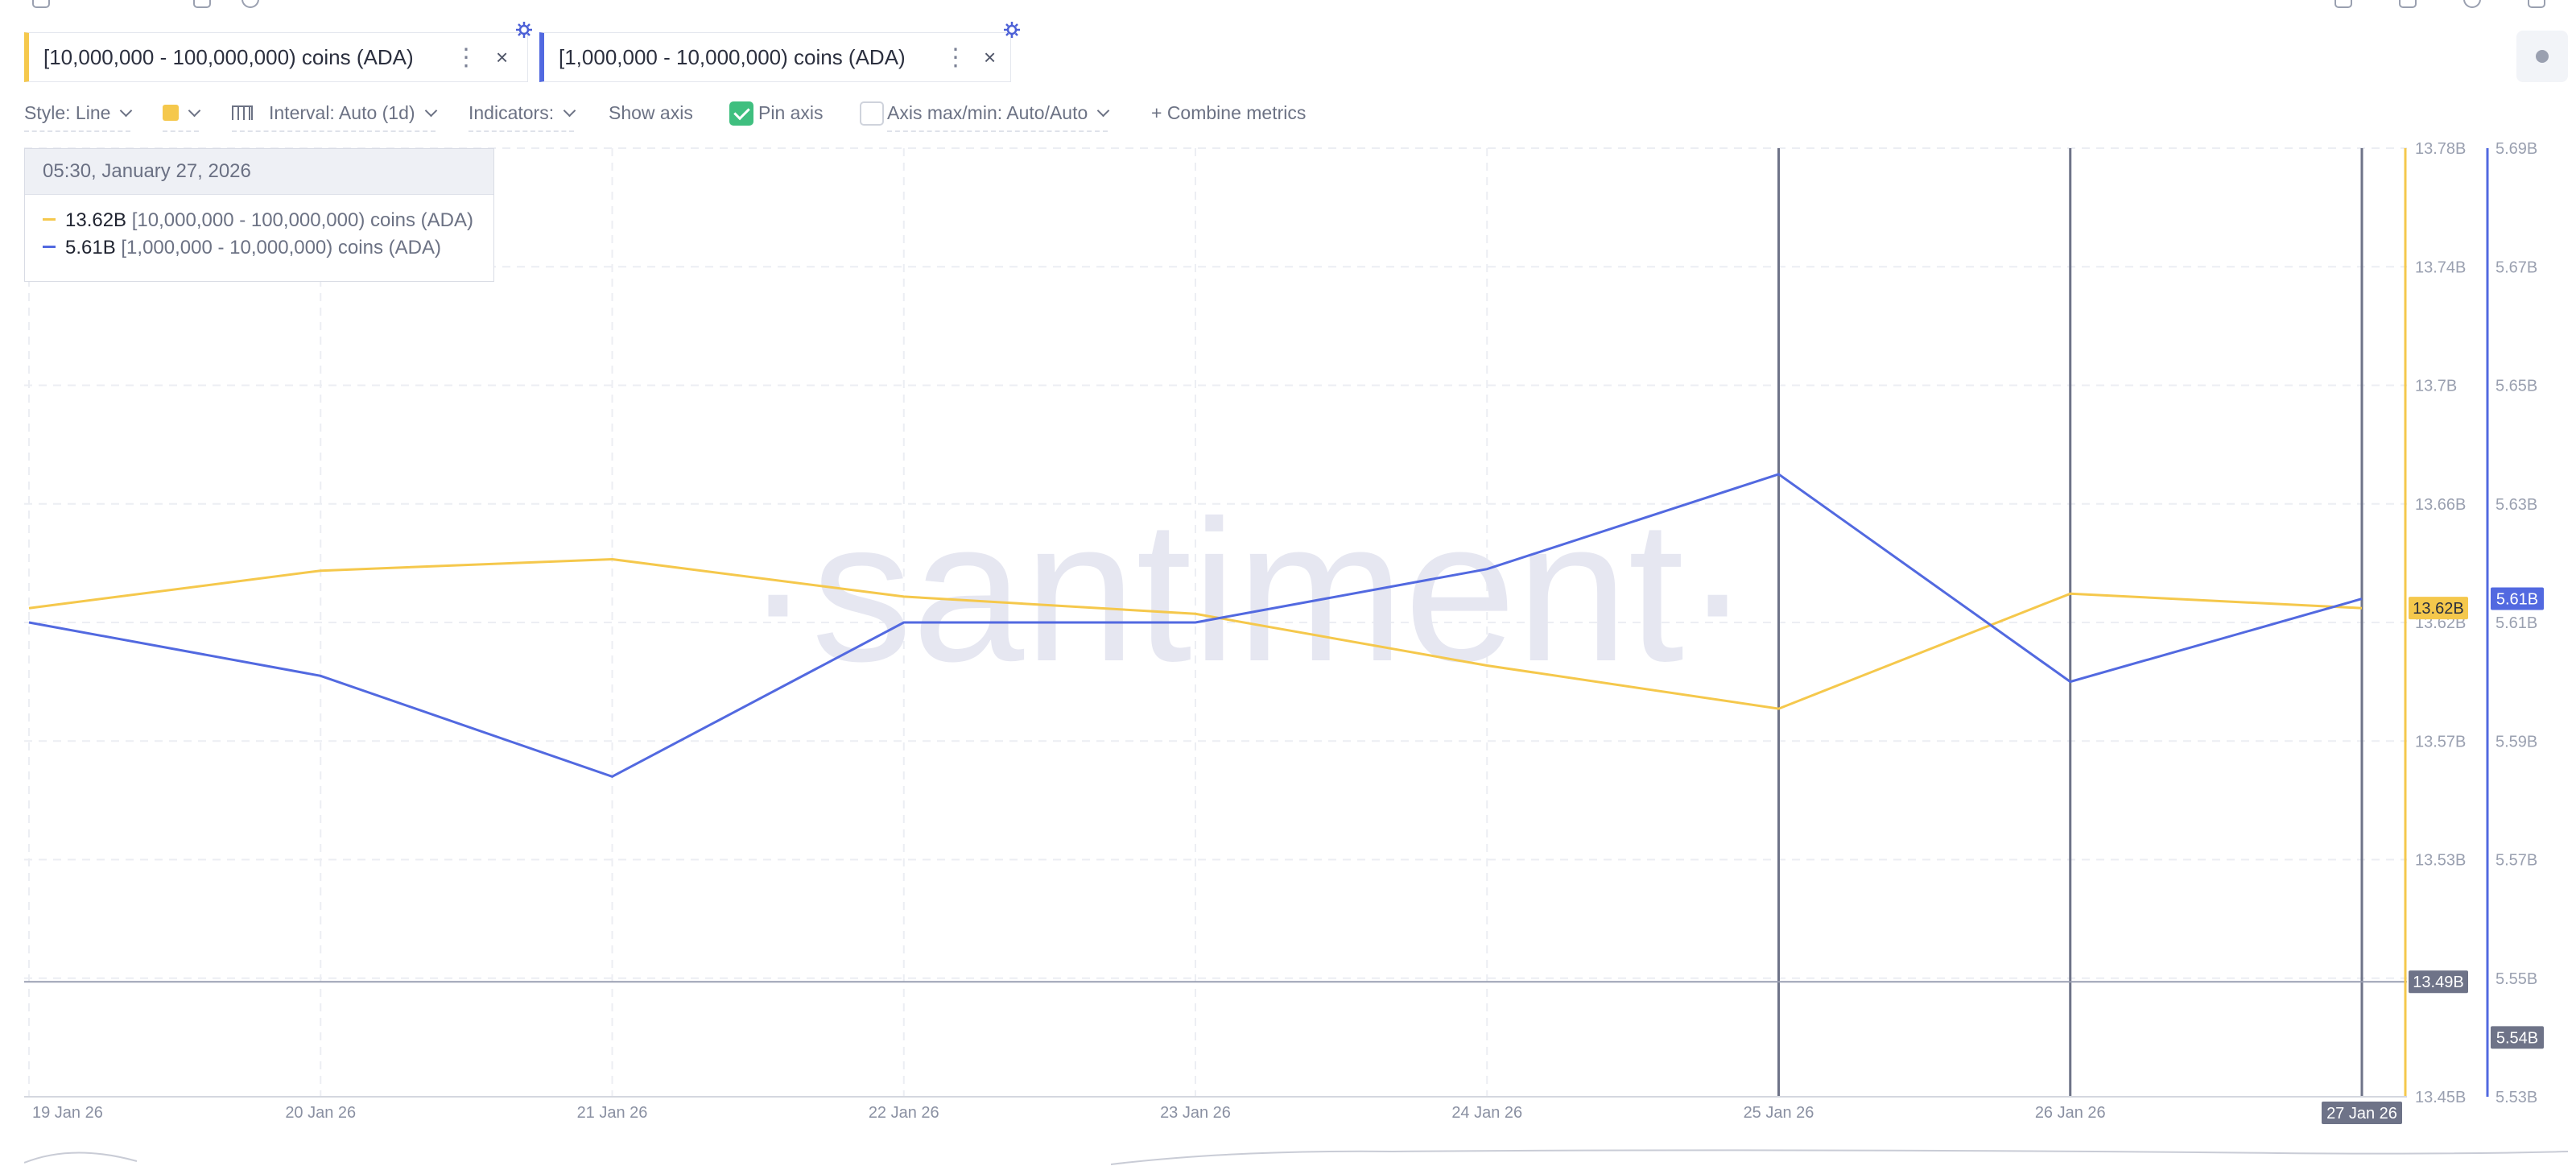  Describe the element at coordinates (2516, 979) in the screenshot. I see `right-axis-tick-label: 5.55B` at that location.